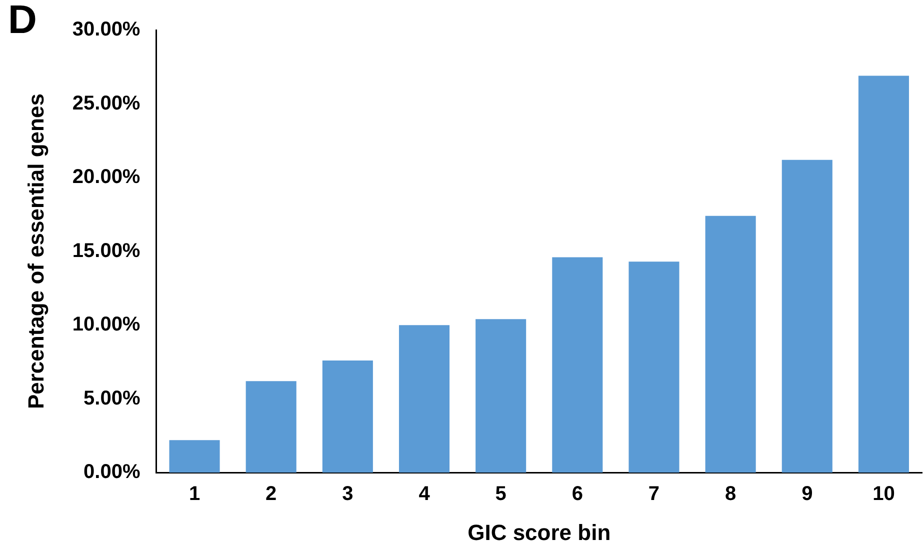 The width and height of the screenshot is (924, 555). Describe the element at coordinates (539, 532) in the screenshot. I see `x-axis-title: GIC score bin` at that location.